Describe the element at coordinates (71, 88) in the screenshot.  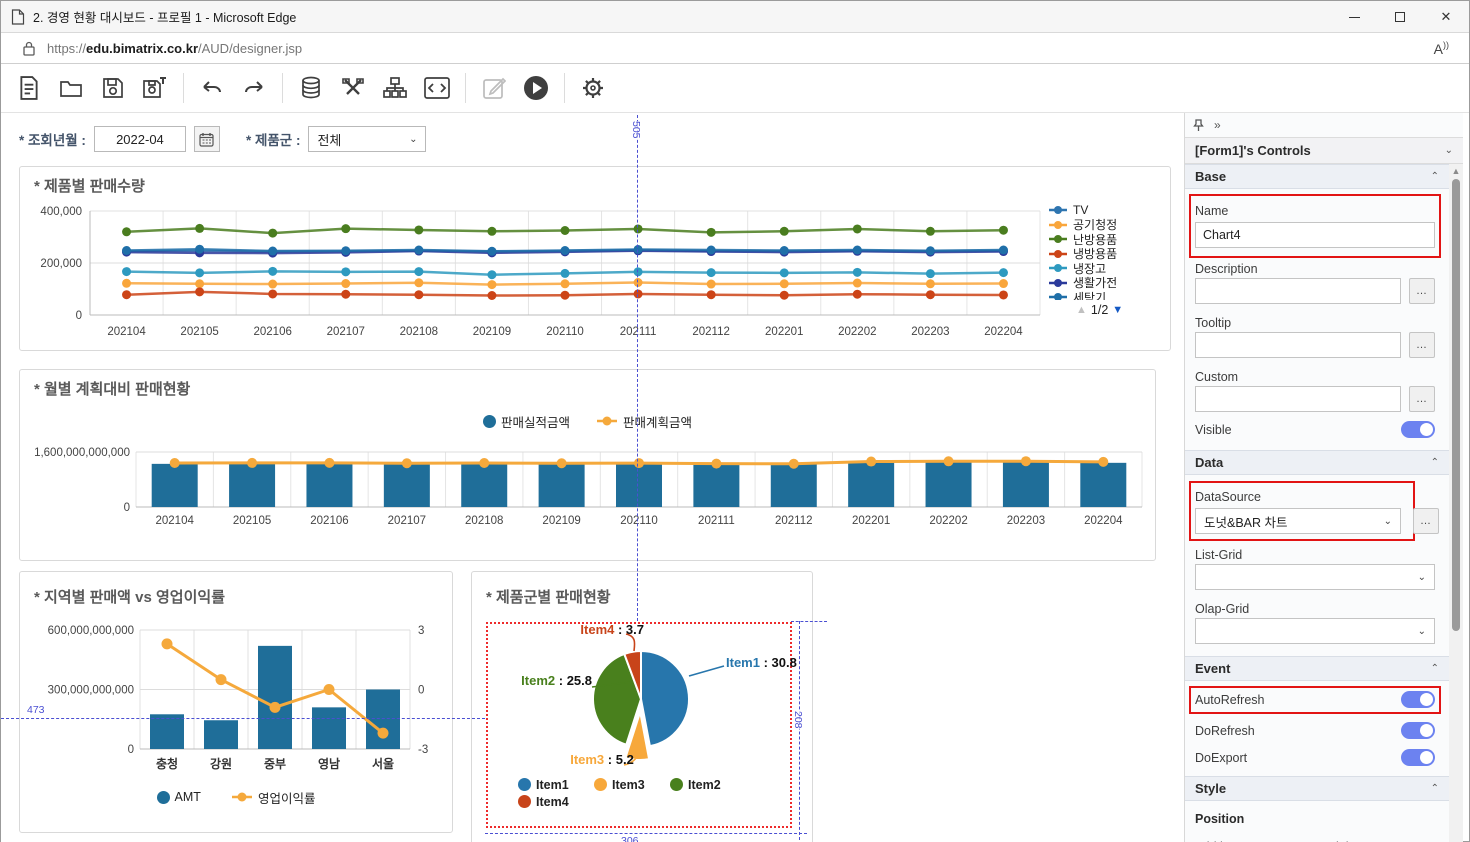
I see `open-folder-icon` at that location.